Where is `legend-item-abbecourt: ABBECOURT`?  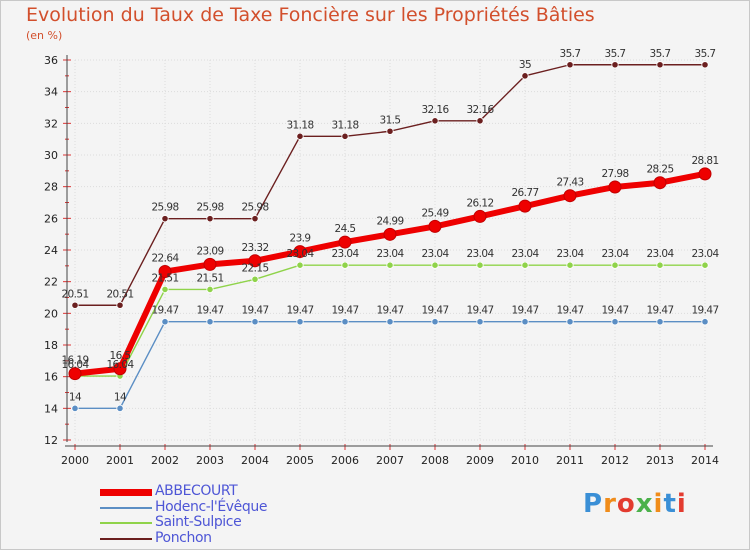 legend-item-abbecourt: ABBECOURT is located at coordinates (250, 491).